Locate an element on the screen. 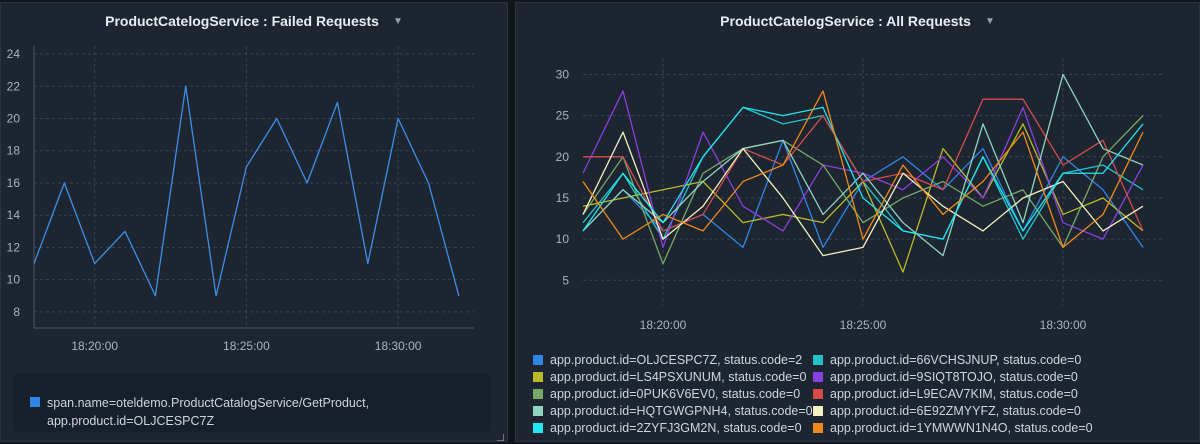 Image resolution: width=1200 pixels, height=444 pixels. legend-item: app.product.id=1YMWWN1N4O, status.code=0 is located at coordinates (953, 428).